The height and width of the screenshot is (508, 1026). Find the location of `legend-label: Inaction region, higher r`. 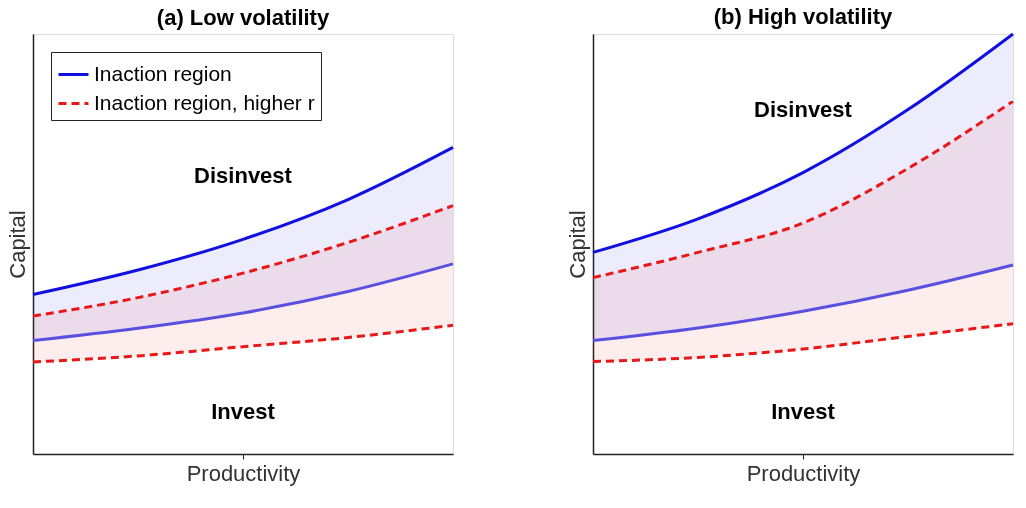

legend-label: Inaction region, higher r is located at coordinates (204, 102).